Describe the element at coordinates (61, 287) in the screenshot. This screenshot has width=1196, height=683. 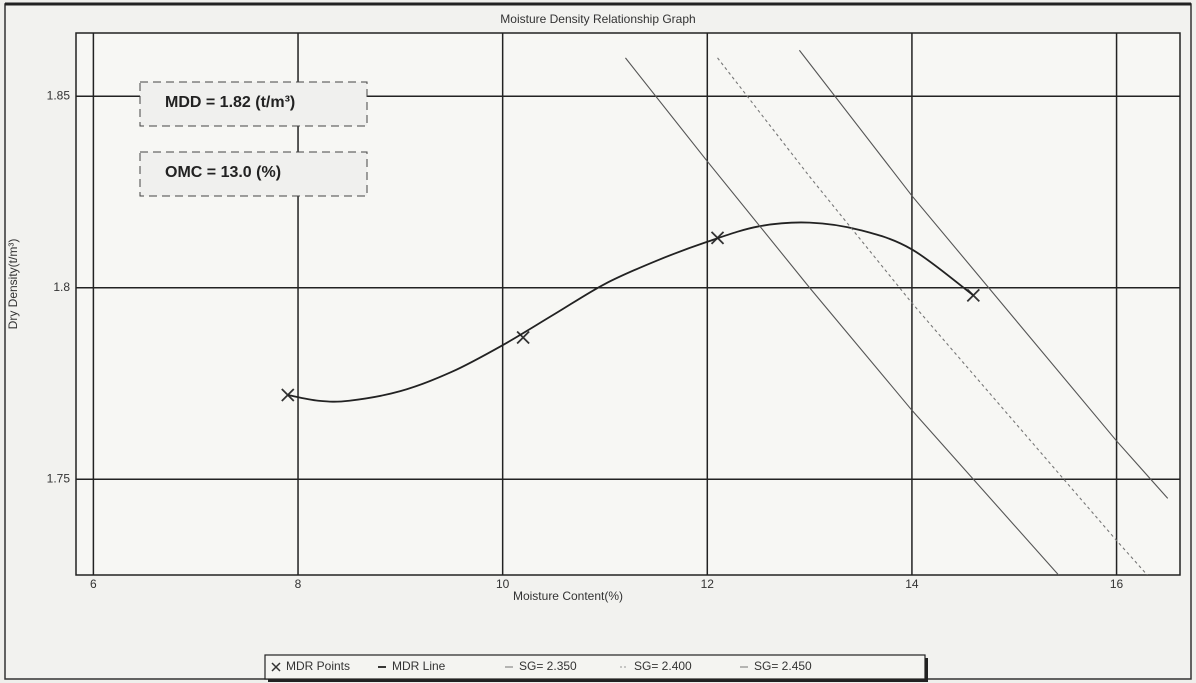
I see `y-tick-label: 1.8` at that location.